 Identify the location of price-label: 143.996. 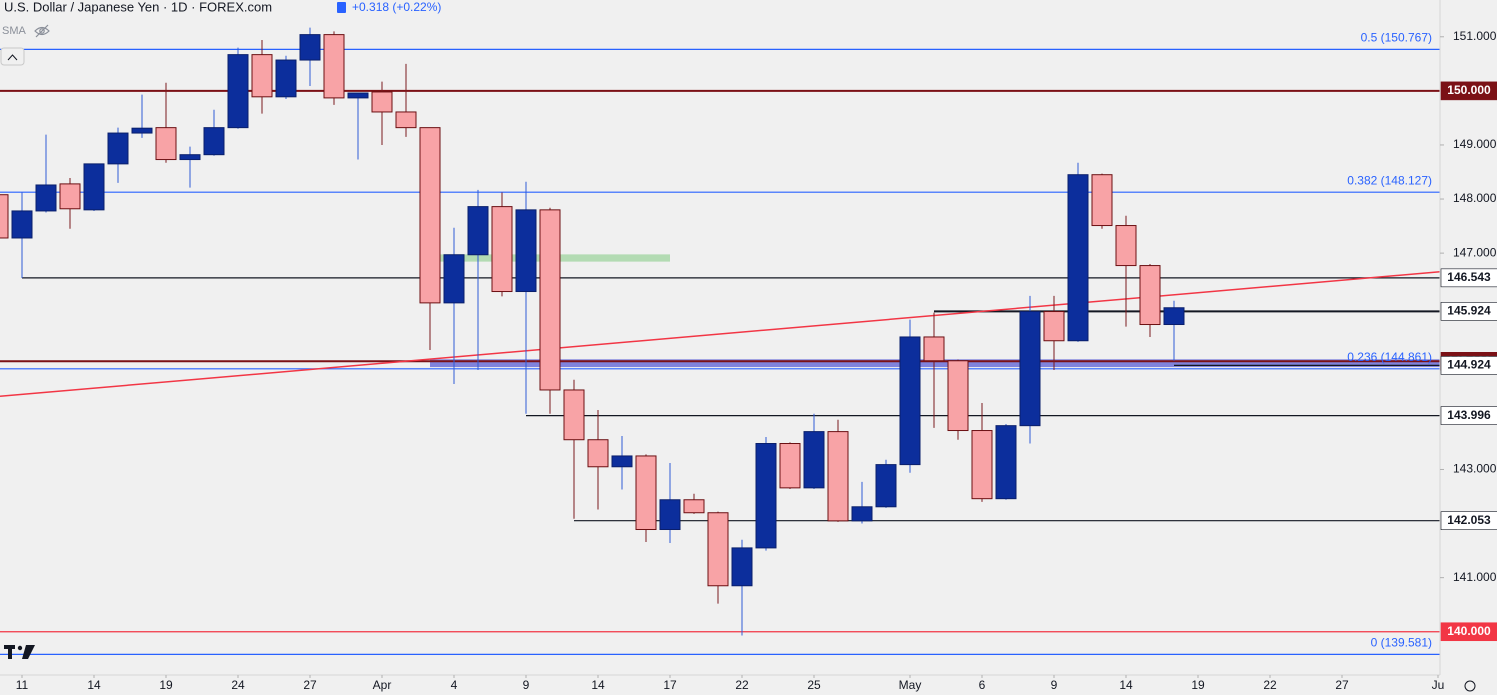
(1469, 415).